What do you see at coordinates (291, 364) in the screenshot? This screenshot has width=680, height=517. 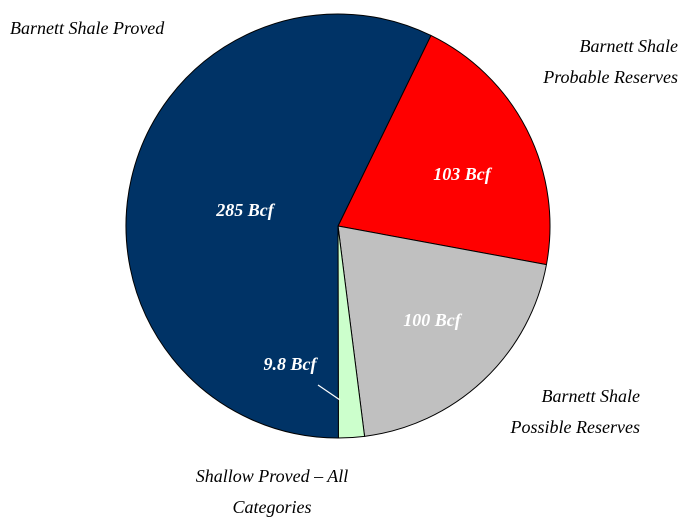 I see `value-label: 9.8 Bcf` at bounding box center [291, 364].